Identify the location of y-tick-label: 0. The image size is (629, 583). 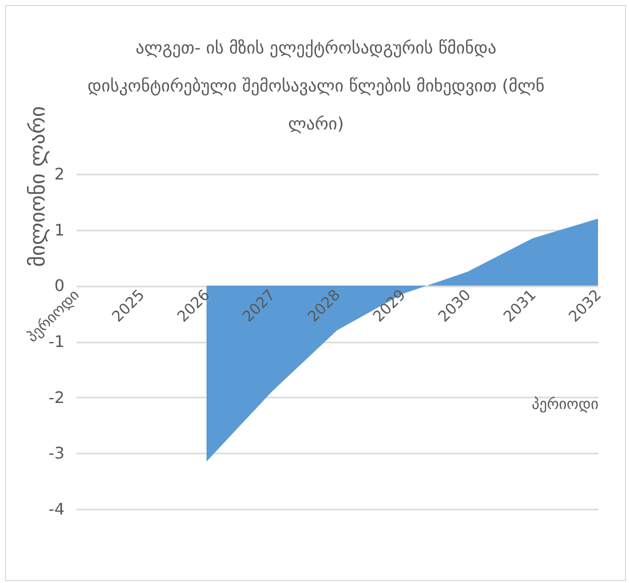
(59, 286).